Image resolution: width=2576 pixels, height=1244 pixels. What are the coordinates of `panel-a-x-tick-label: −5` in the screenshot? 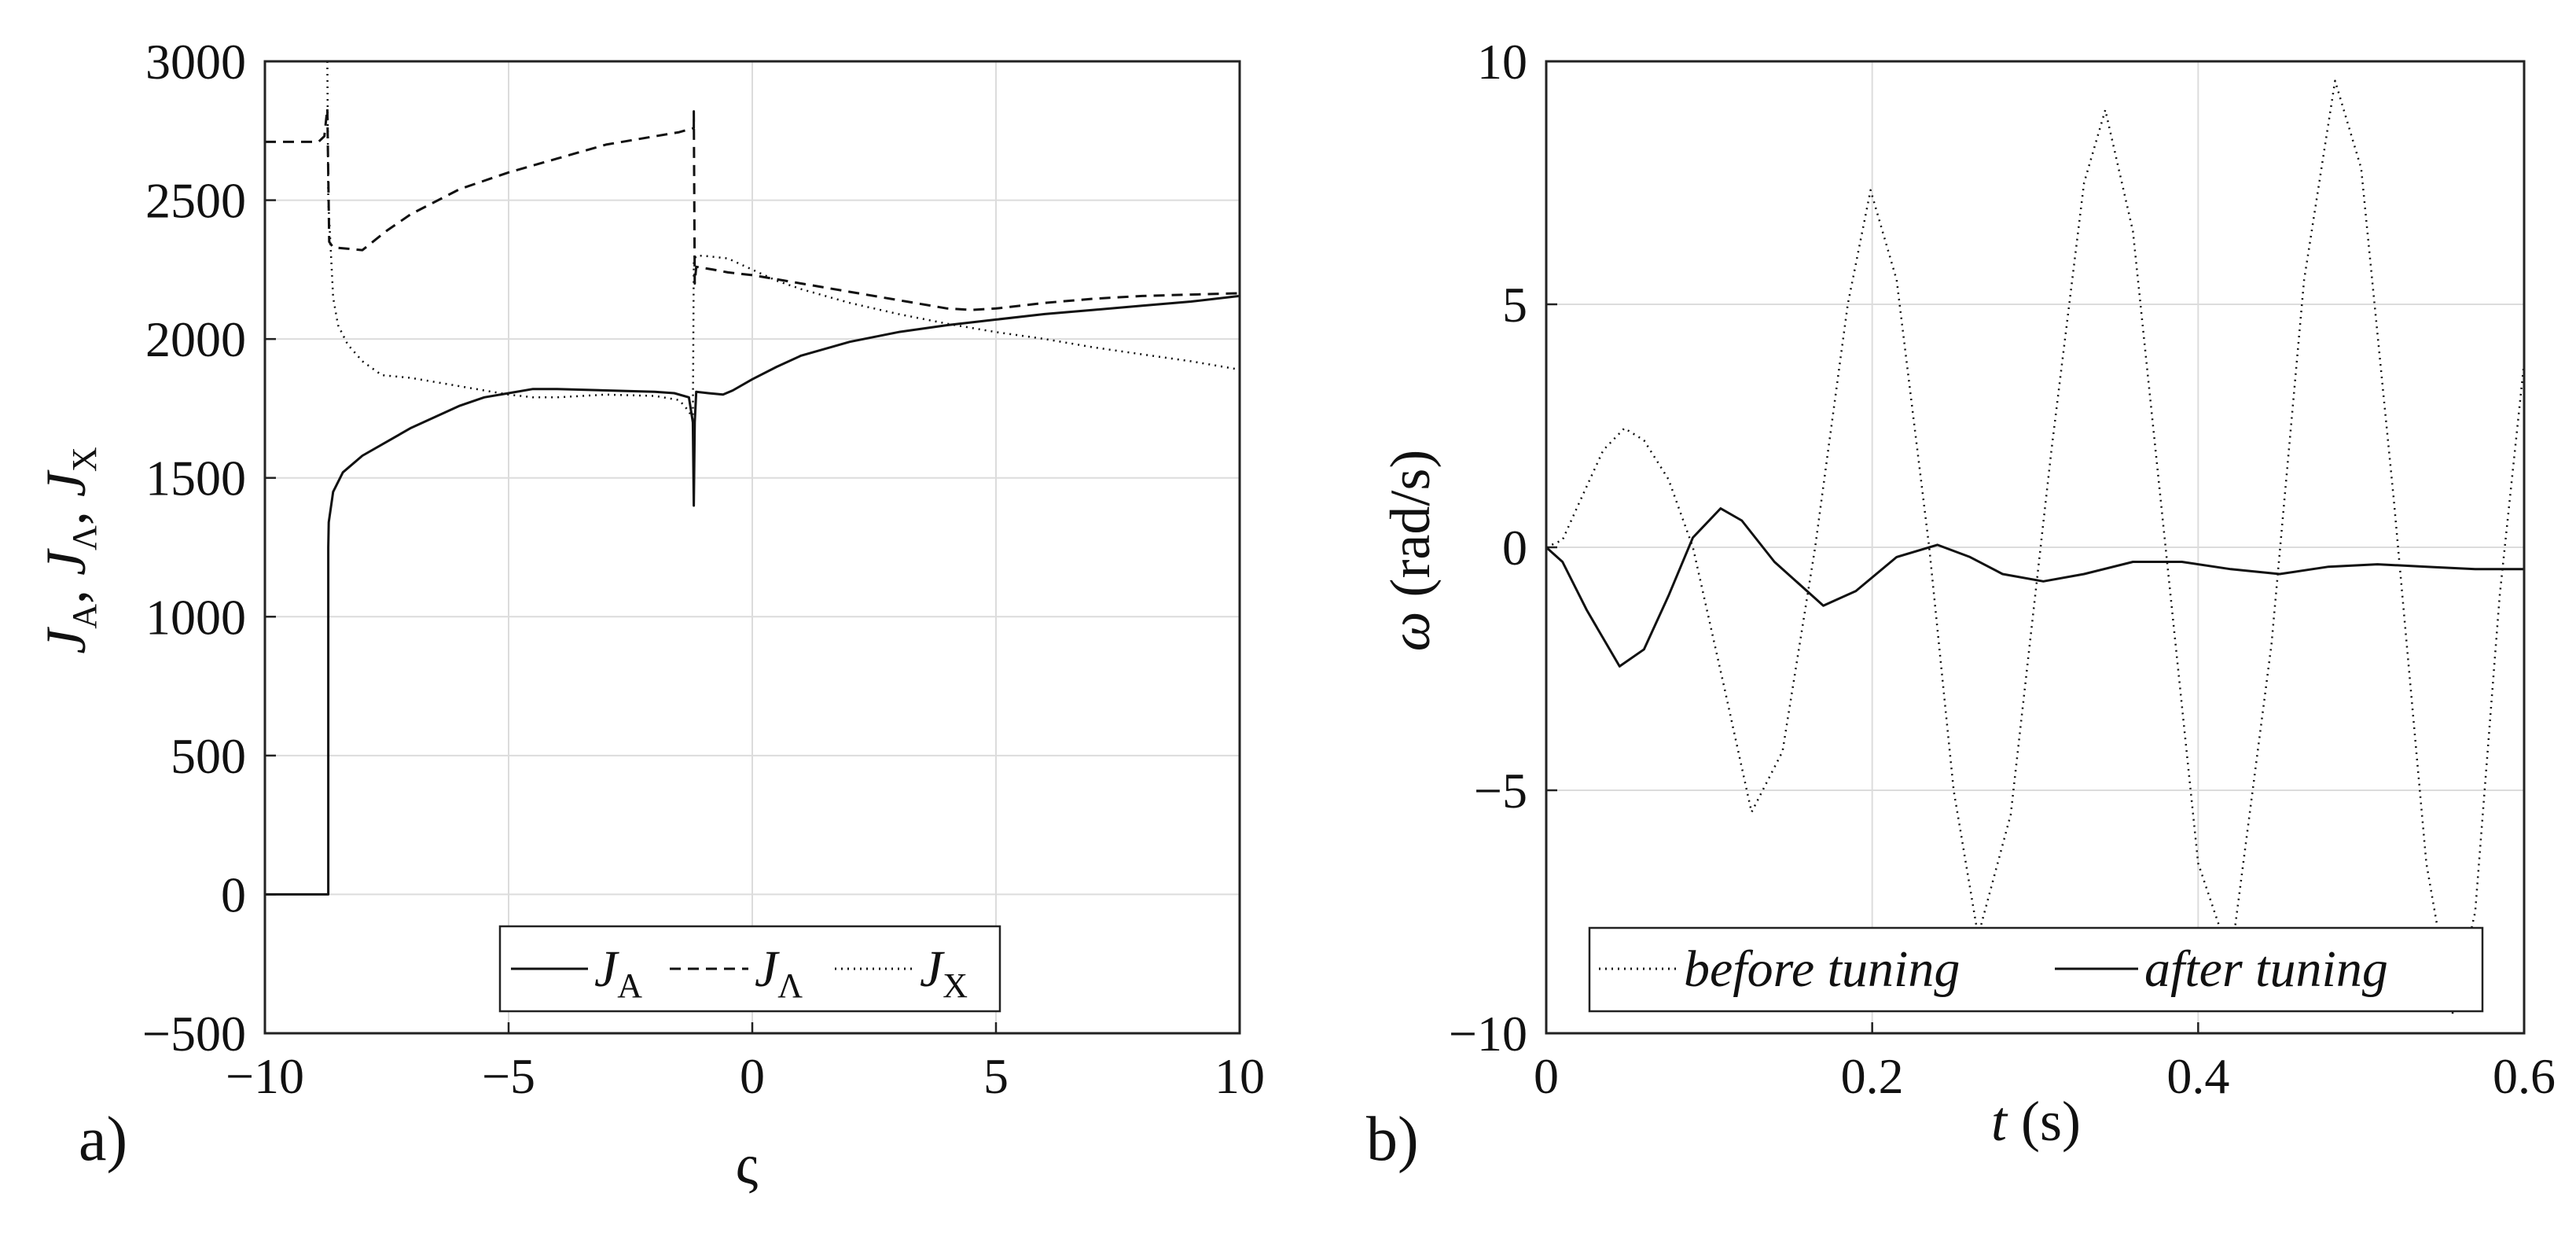 It's located at (508, 1076).